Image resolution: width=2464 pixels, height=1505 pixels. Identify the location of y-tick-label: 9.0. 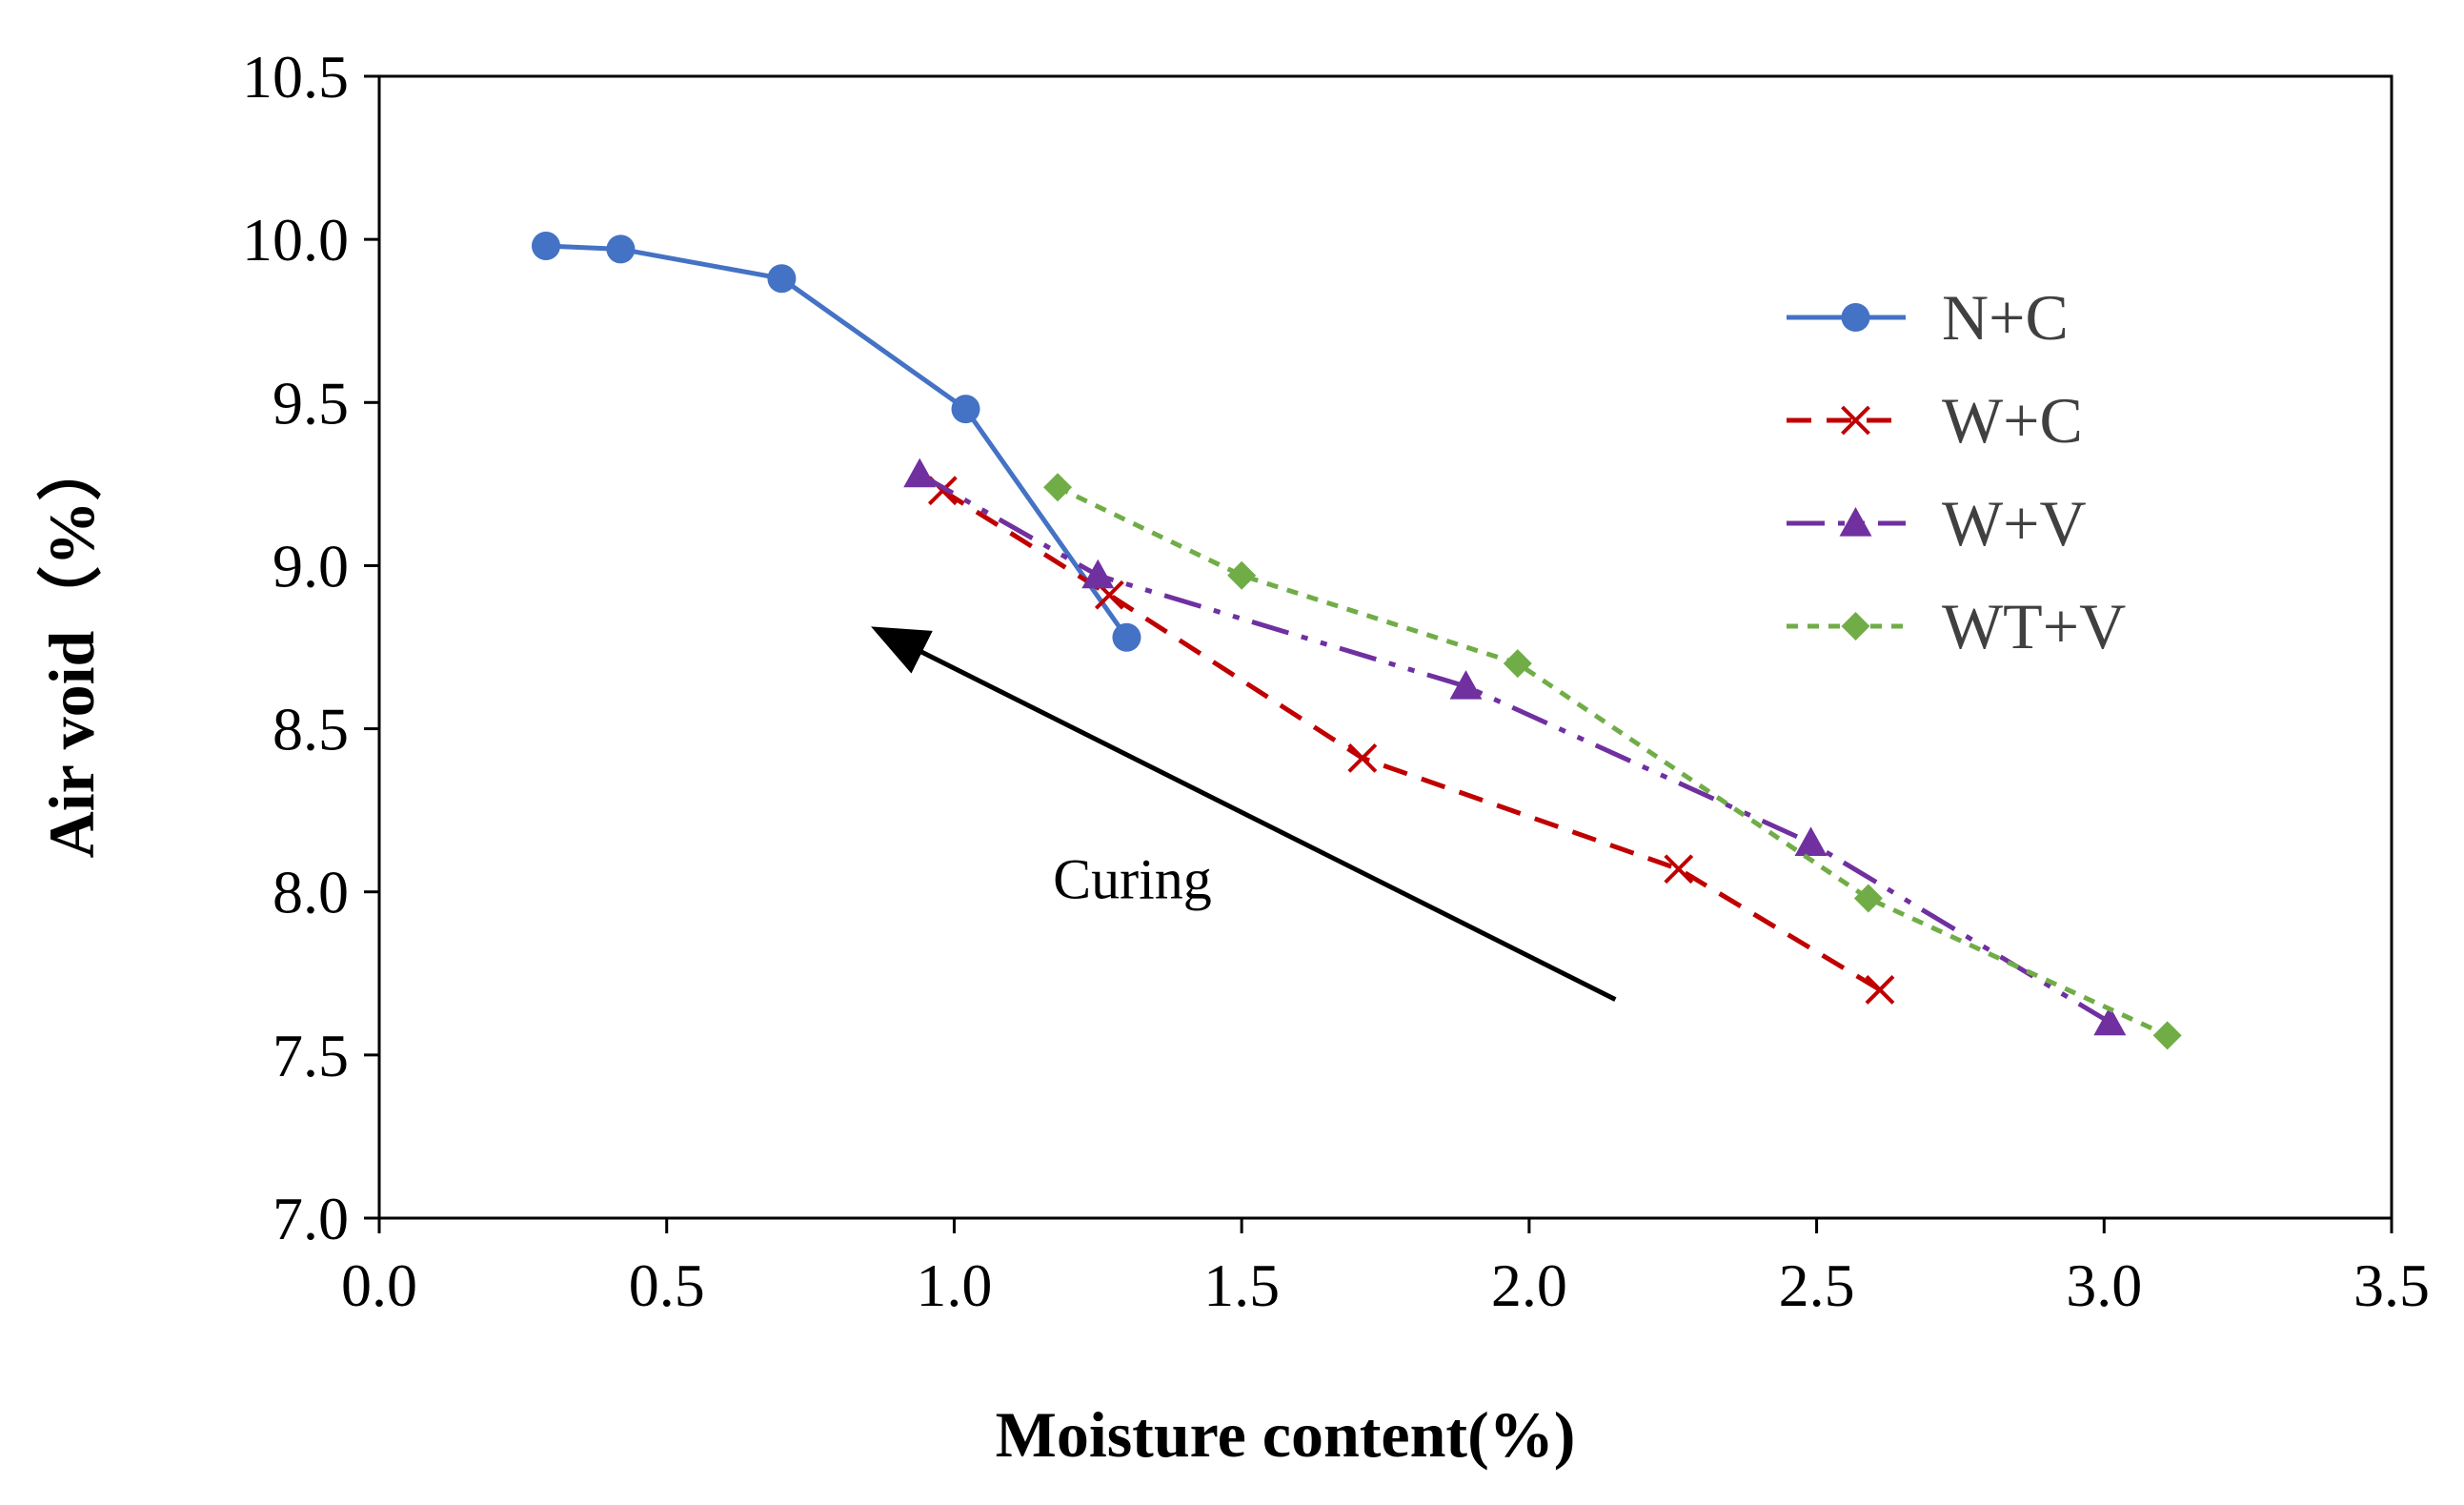
(311, 566).